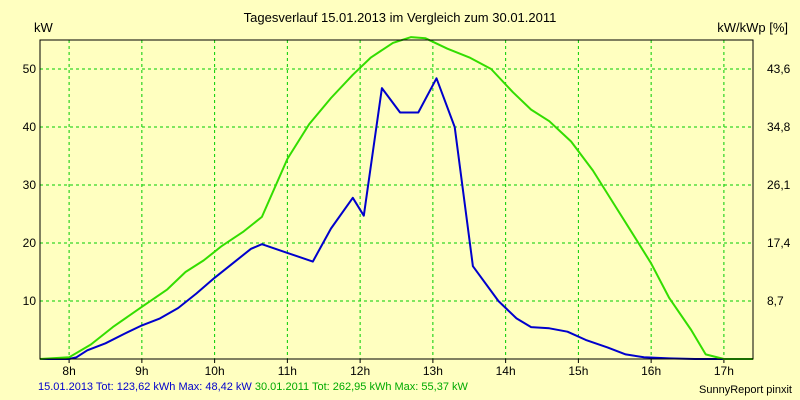 Image resolution: width=800 pixels, height=400 pixels. Describe the element at coordinates (779, 185) in the screenshot. I see `y2-tick-label: 26,1` at that location.